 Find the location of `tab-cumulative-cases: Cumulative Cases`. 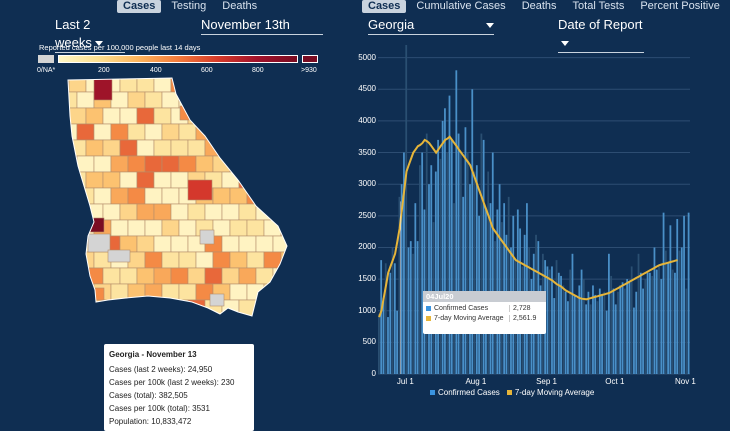

tab-cumulative-cases: Cumulative Cases is located at coordinates (461, 6).